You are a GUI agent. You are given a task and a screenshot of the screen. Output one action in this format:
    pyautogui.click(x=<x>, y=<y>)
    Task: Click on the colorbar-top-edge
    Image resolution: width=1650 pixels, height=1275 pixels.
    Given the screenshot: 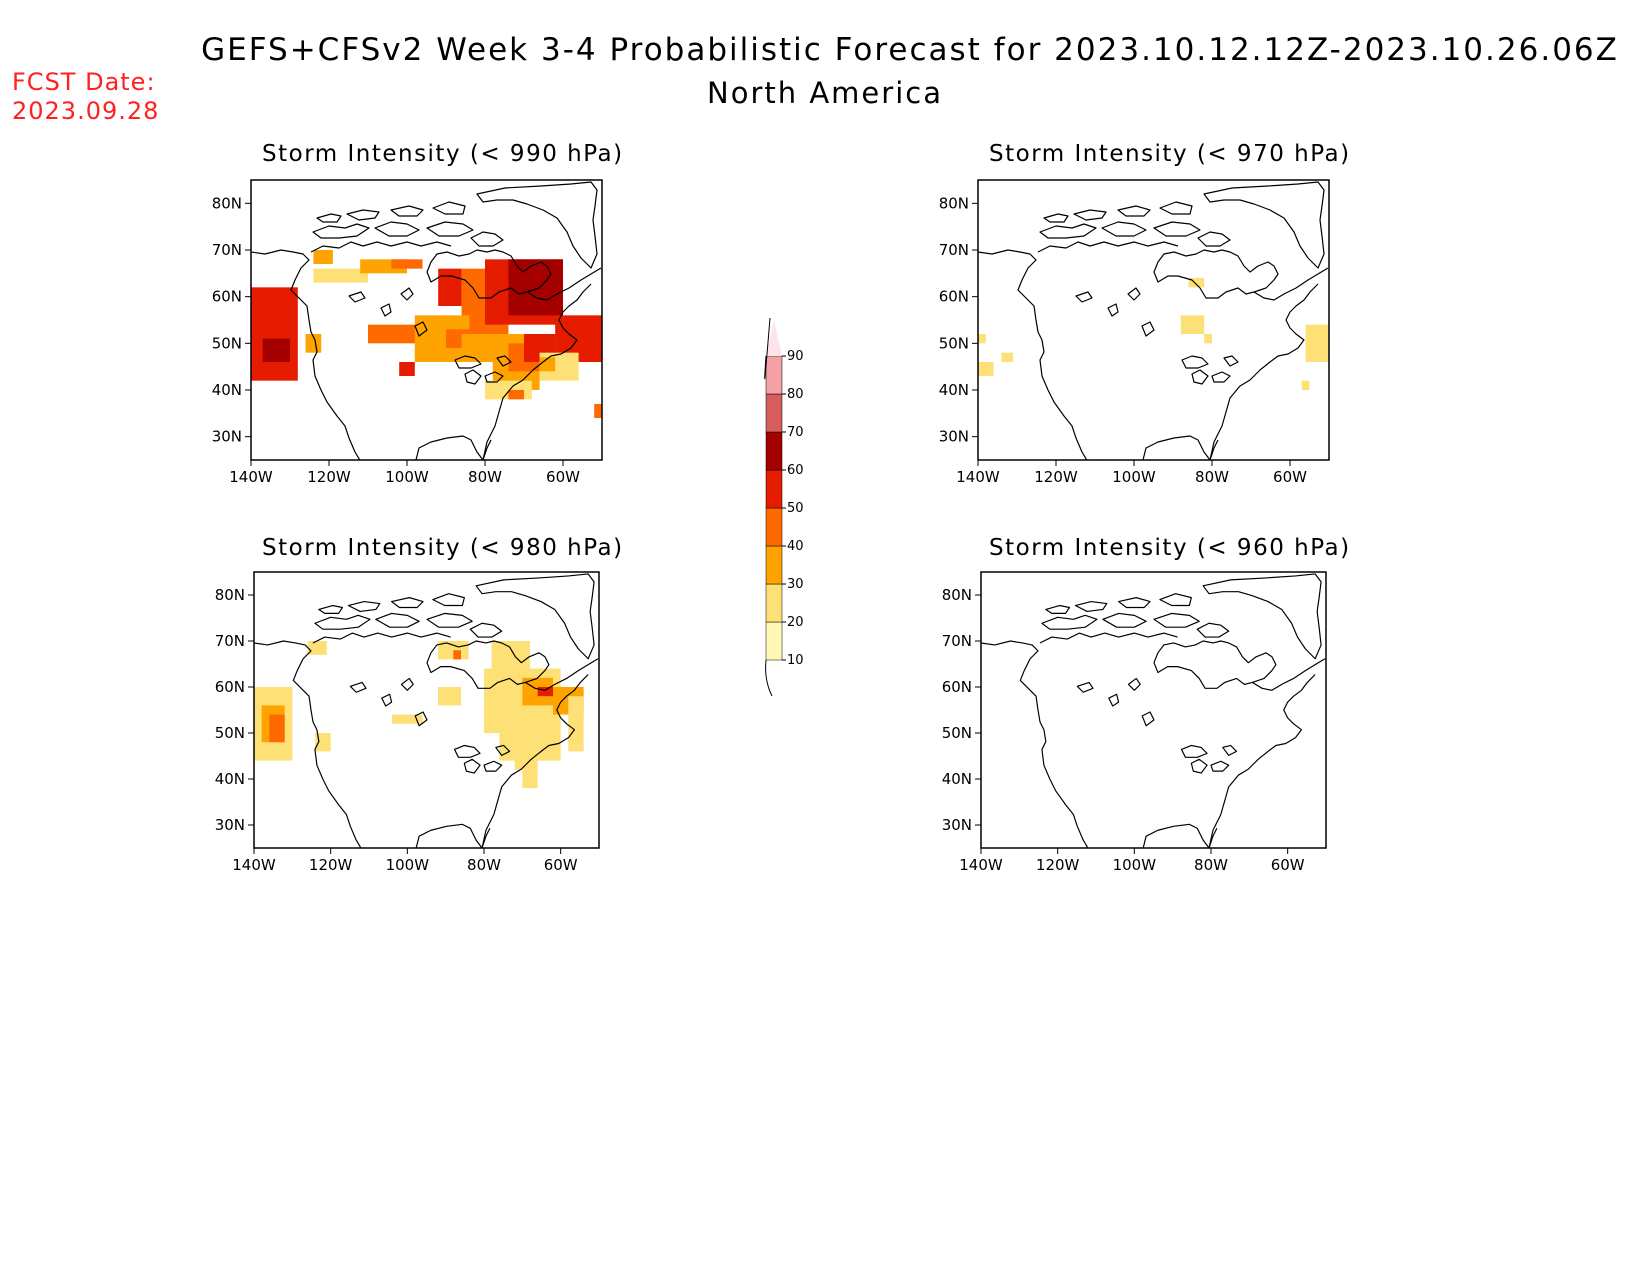 What is the action you would take?
    pyautogui.click(x=767, y=348)
    